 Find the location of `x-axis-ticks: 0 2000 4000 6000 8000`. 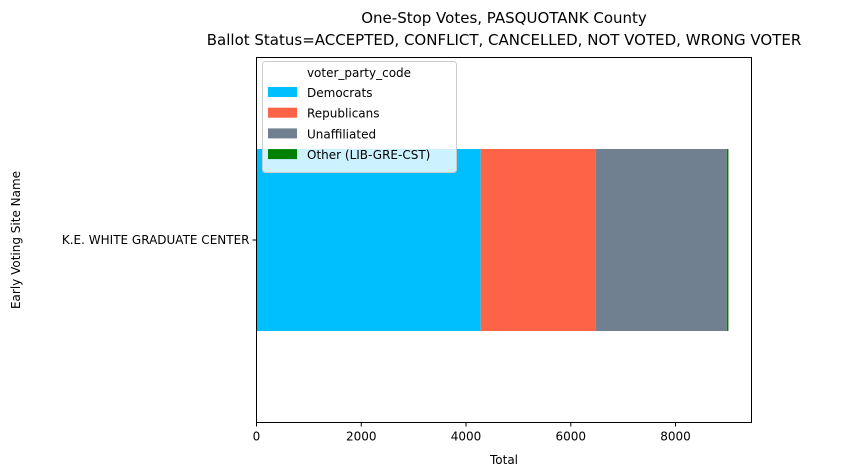

x-axis-ticks: 0 2000 4000 6000 8000 is located at coordinates (472, 433).